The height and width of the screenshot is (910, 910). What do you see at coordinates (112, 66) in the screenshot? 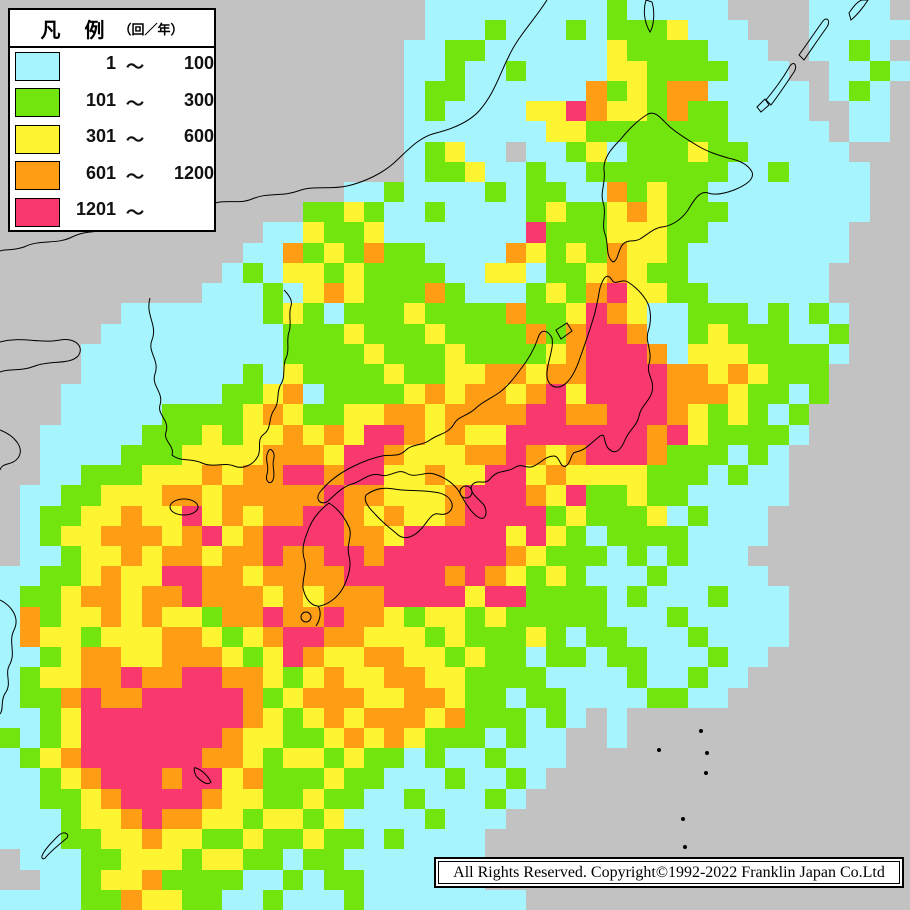
I see `legend-item-1-100: 1 ～ 100` at bounding box center [112, 66].